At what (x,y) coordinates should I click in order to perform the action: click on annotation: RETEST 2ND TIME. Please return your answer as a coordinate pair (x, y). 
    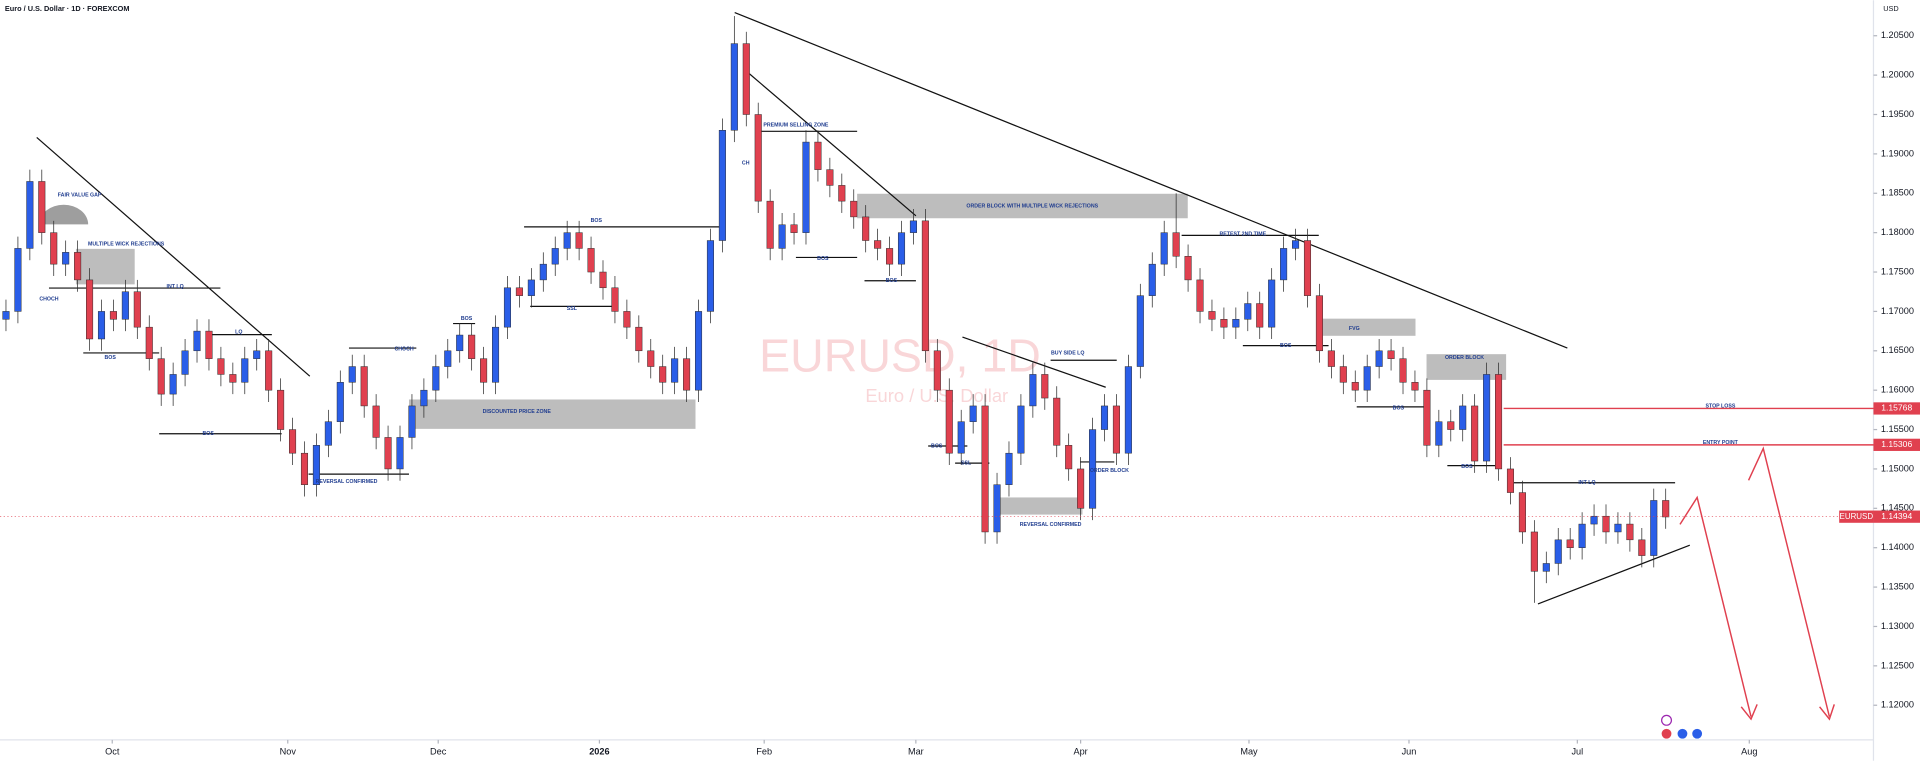
    Looking at the image, I should click on (1243, 235).